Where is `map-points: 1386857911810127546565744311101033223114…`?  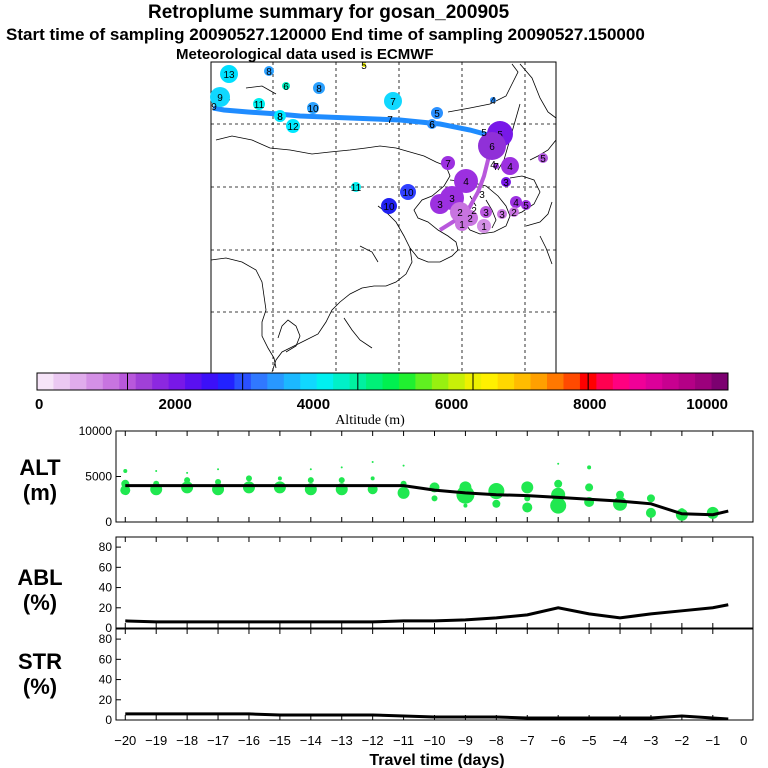
map-points: 1386857911810127546565744311101033223114… is located at coordinates (379, 147).